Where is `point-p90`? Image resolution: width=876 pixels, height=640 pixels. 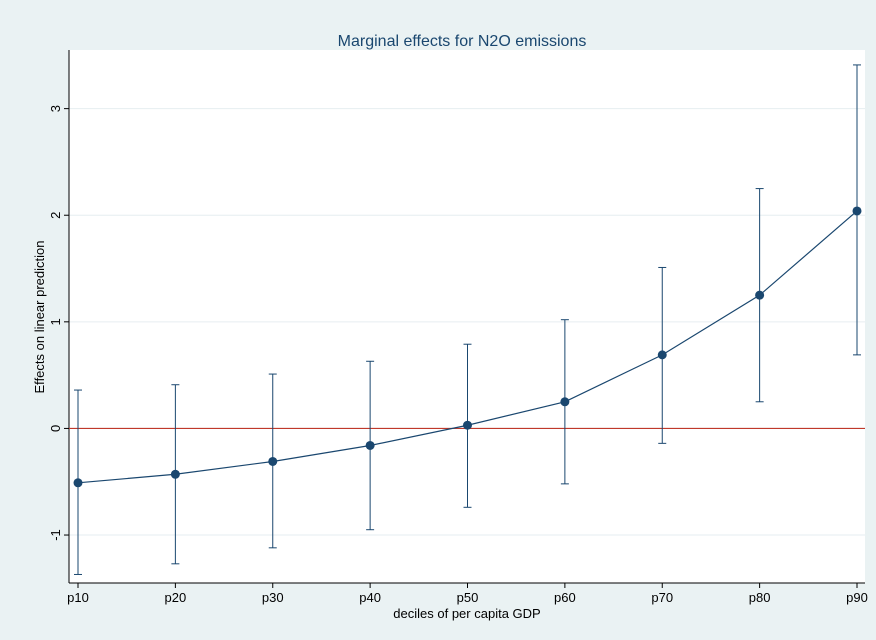 point-p90 is located at coordinates (857, 211).